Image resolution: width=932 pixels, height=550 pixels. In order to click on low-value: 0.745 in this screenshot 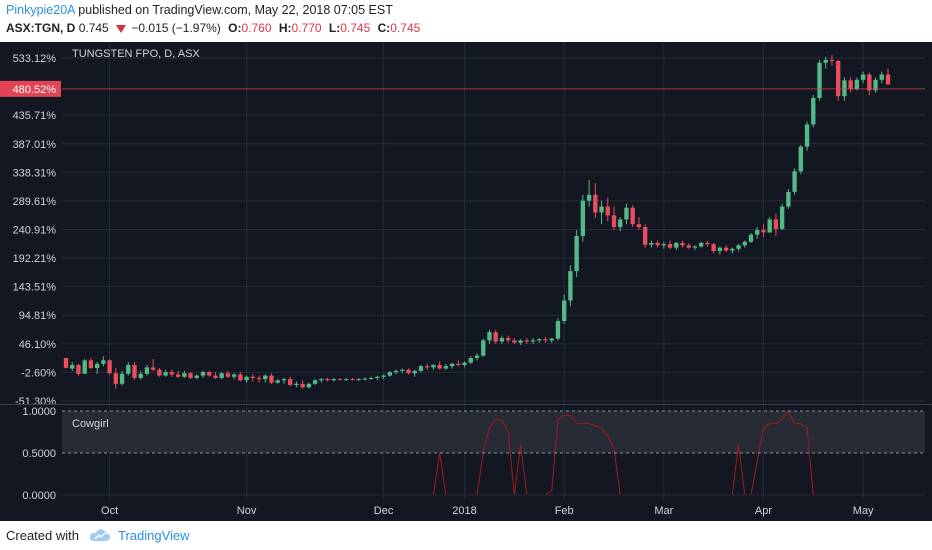, I will do `click(355, 28)`.